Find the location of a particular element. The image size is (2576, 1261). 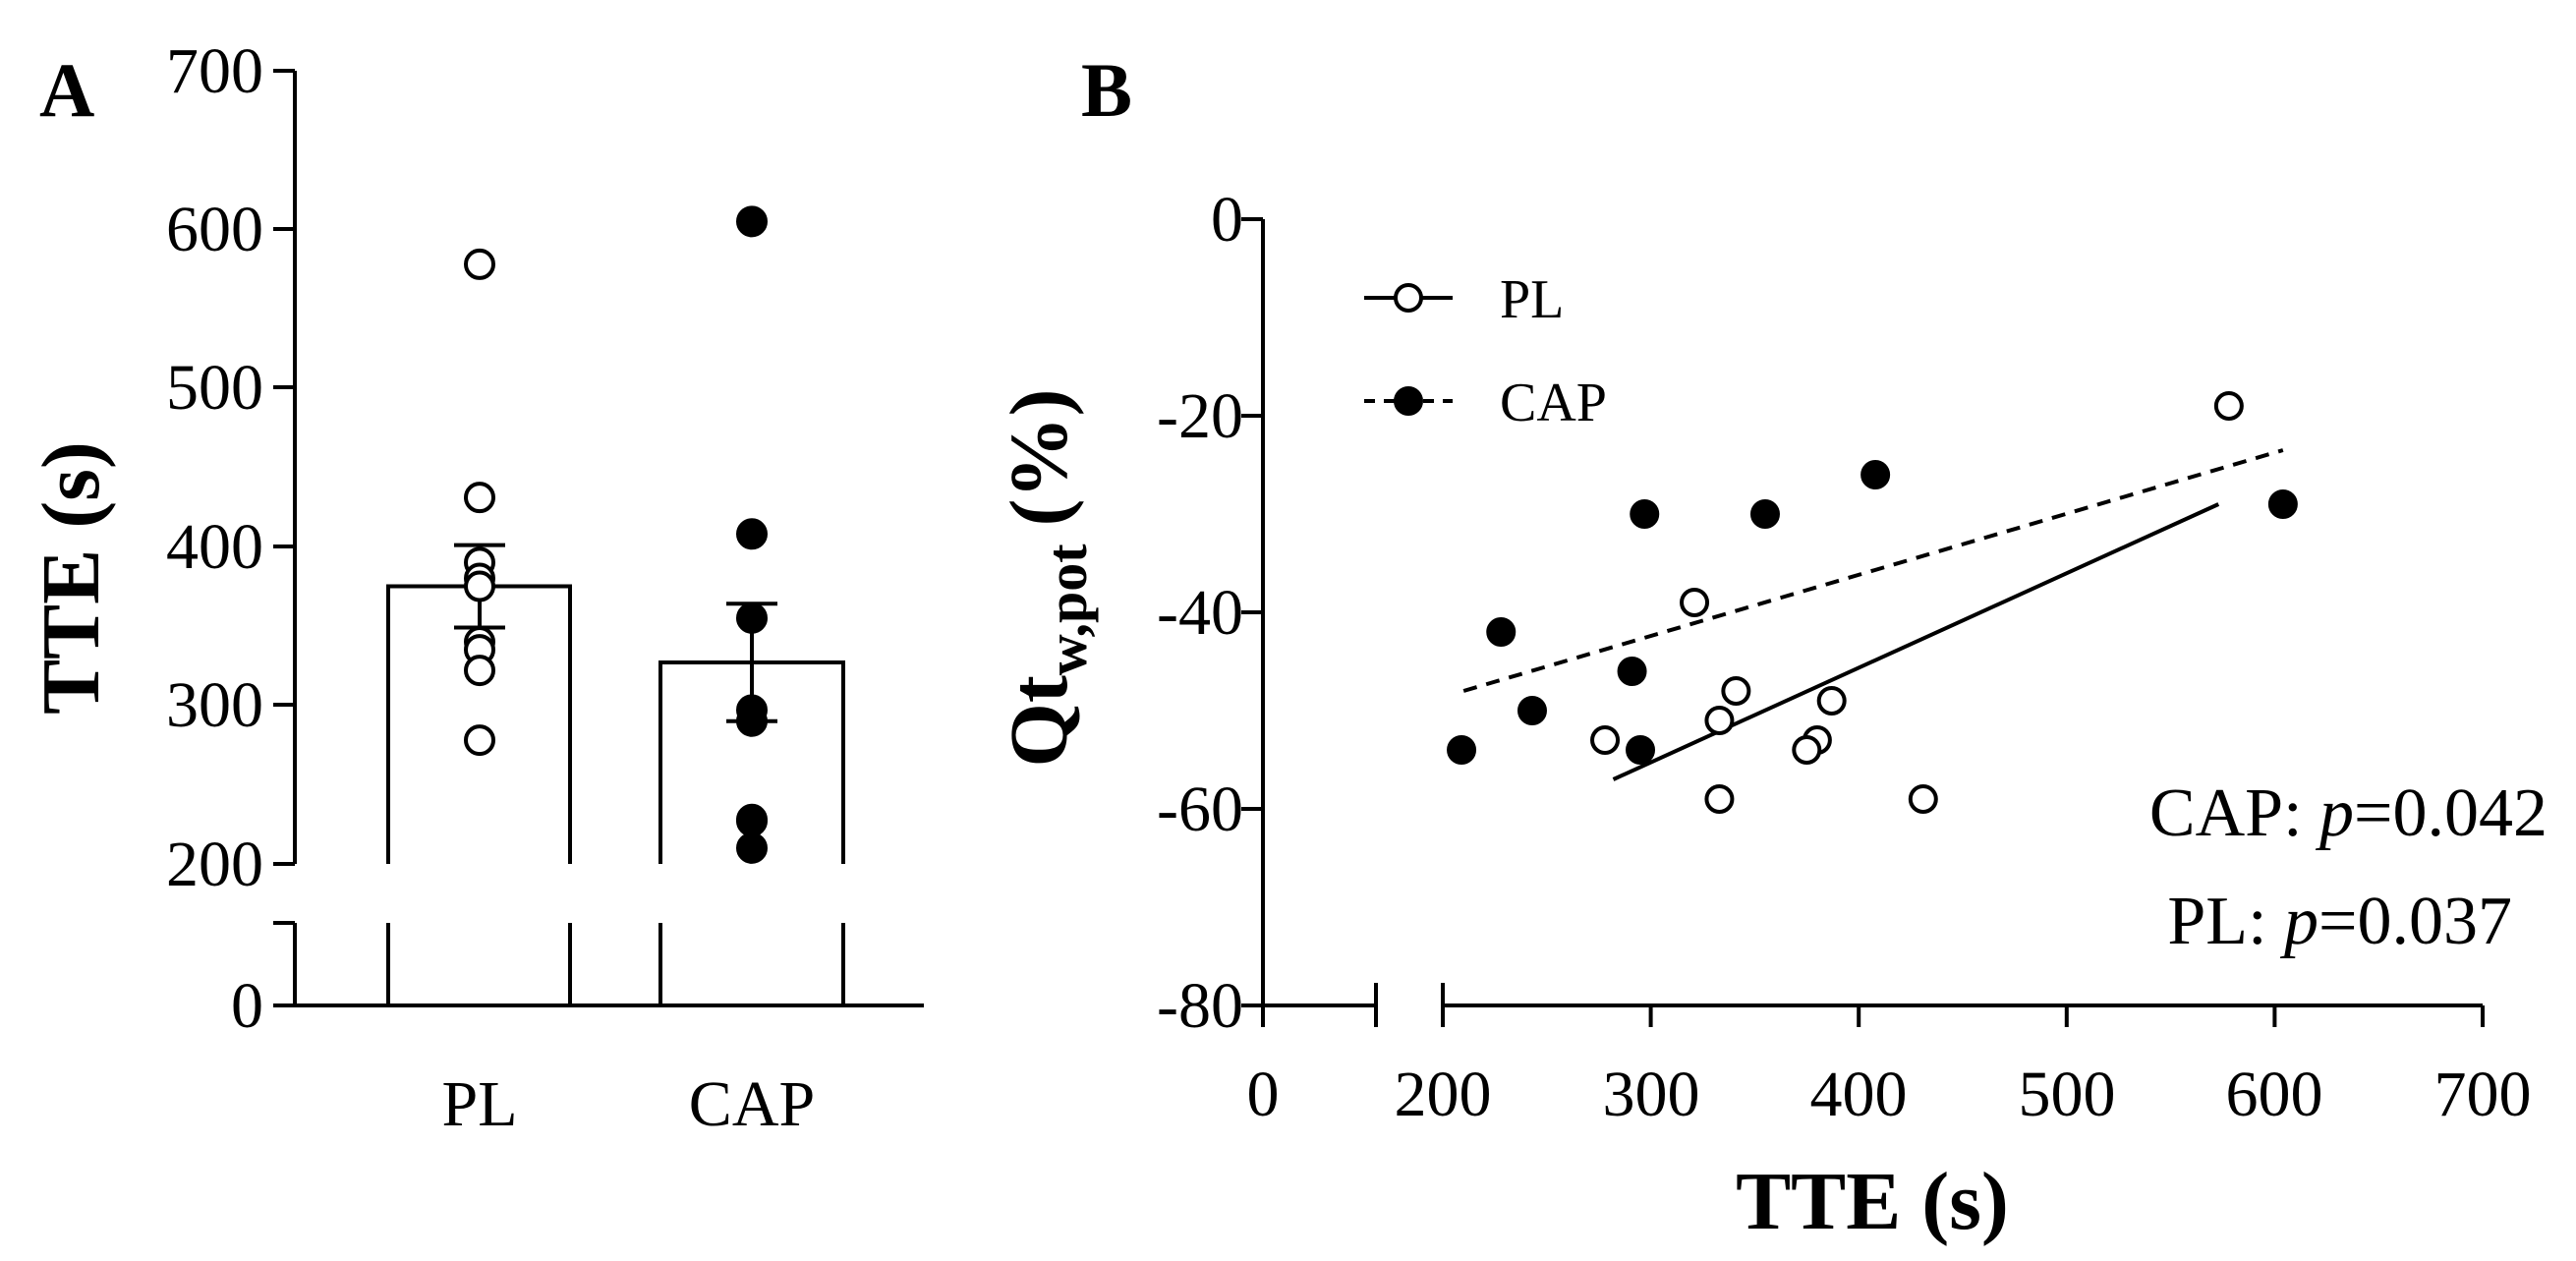

panel-b-xtick-label: 400 is located at coordinates (1859, 1094).